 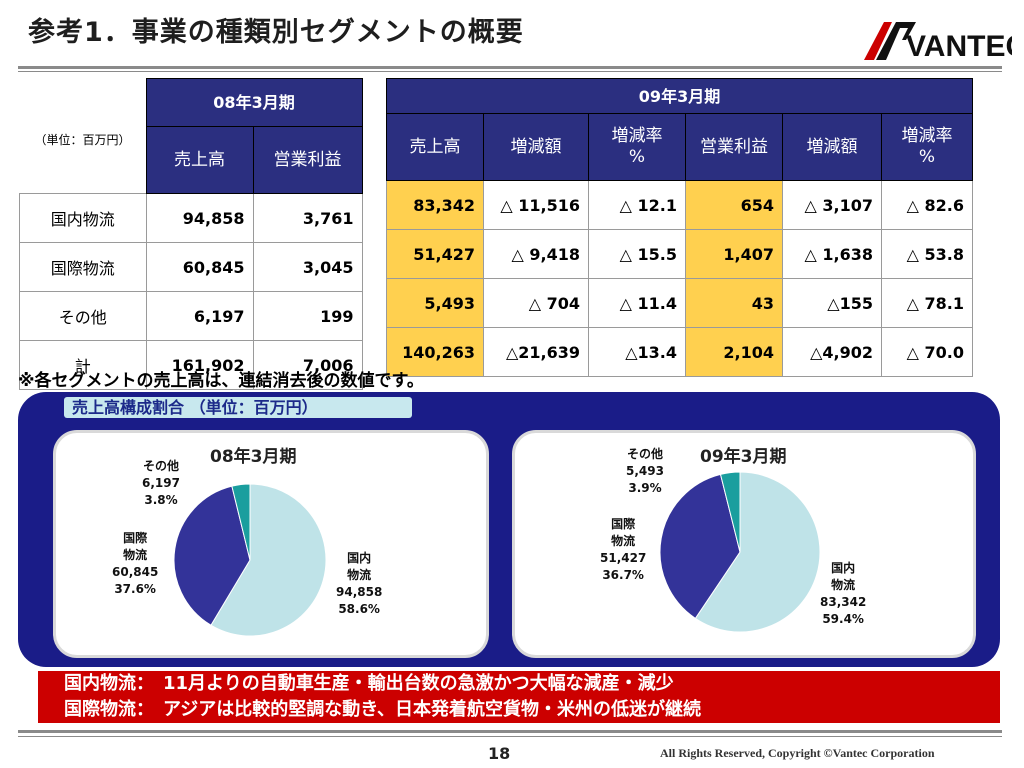 I want to click on cell: 161,902, so click(x=199, y=365).